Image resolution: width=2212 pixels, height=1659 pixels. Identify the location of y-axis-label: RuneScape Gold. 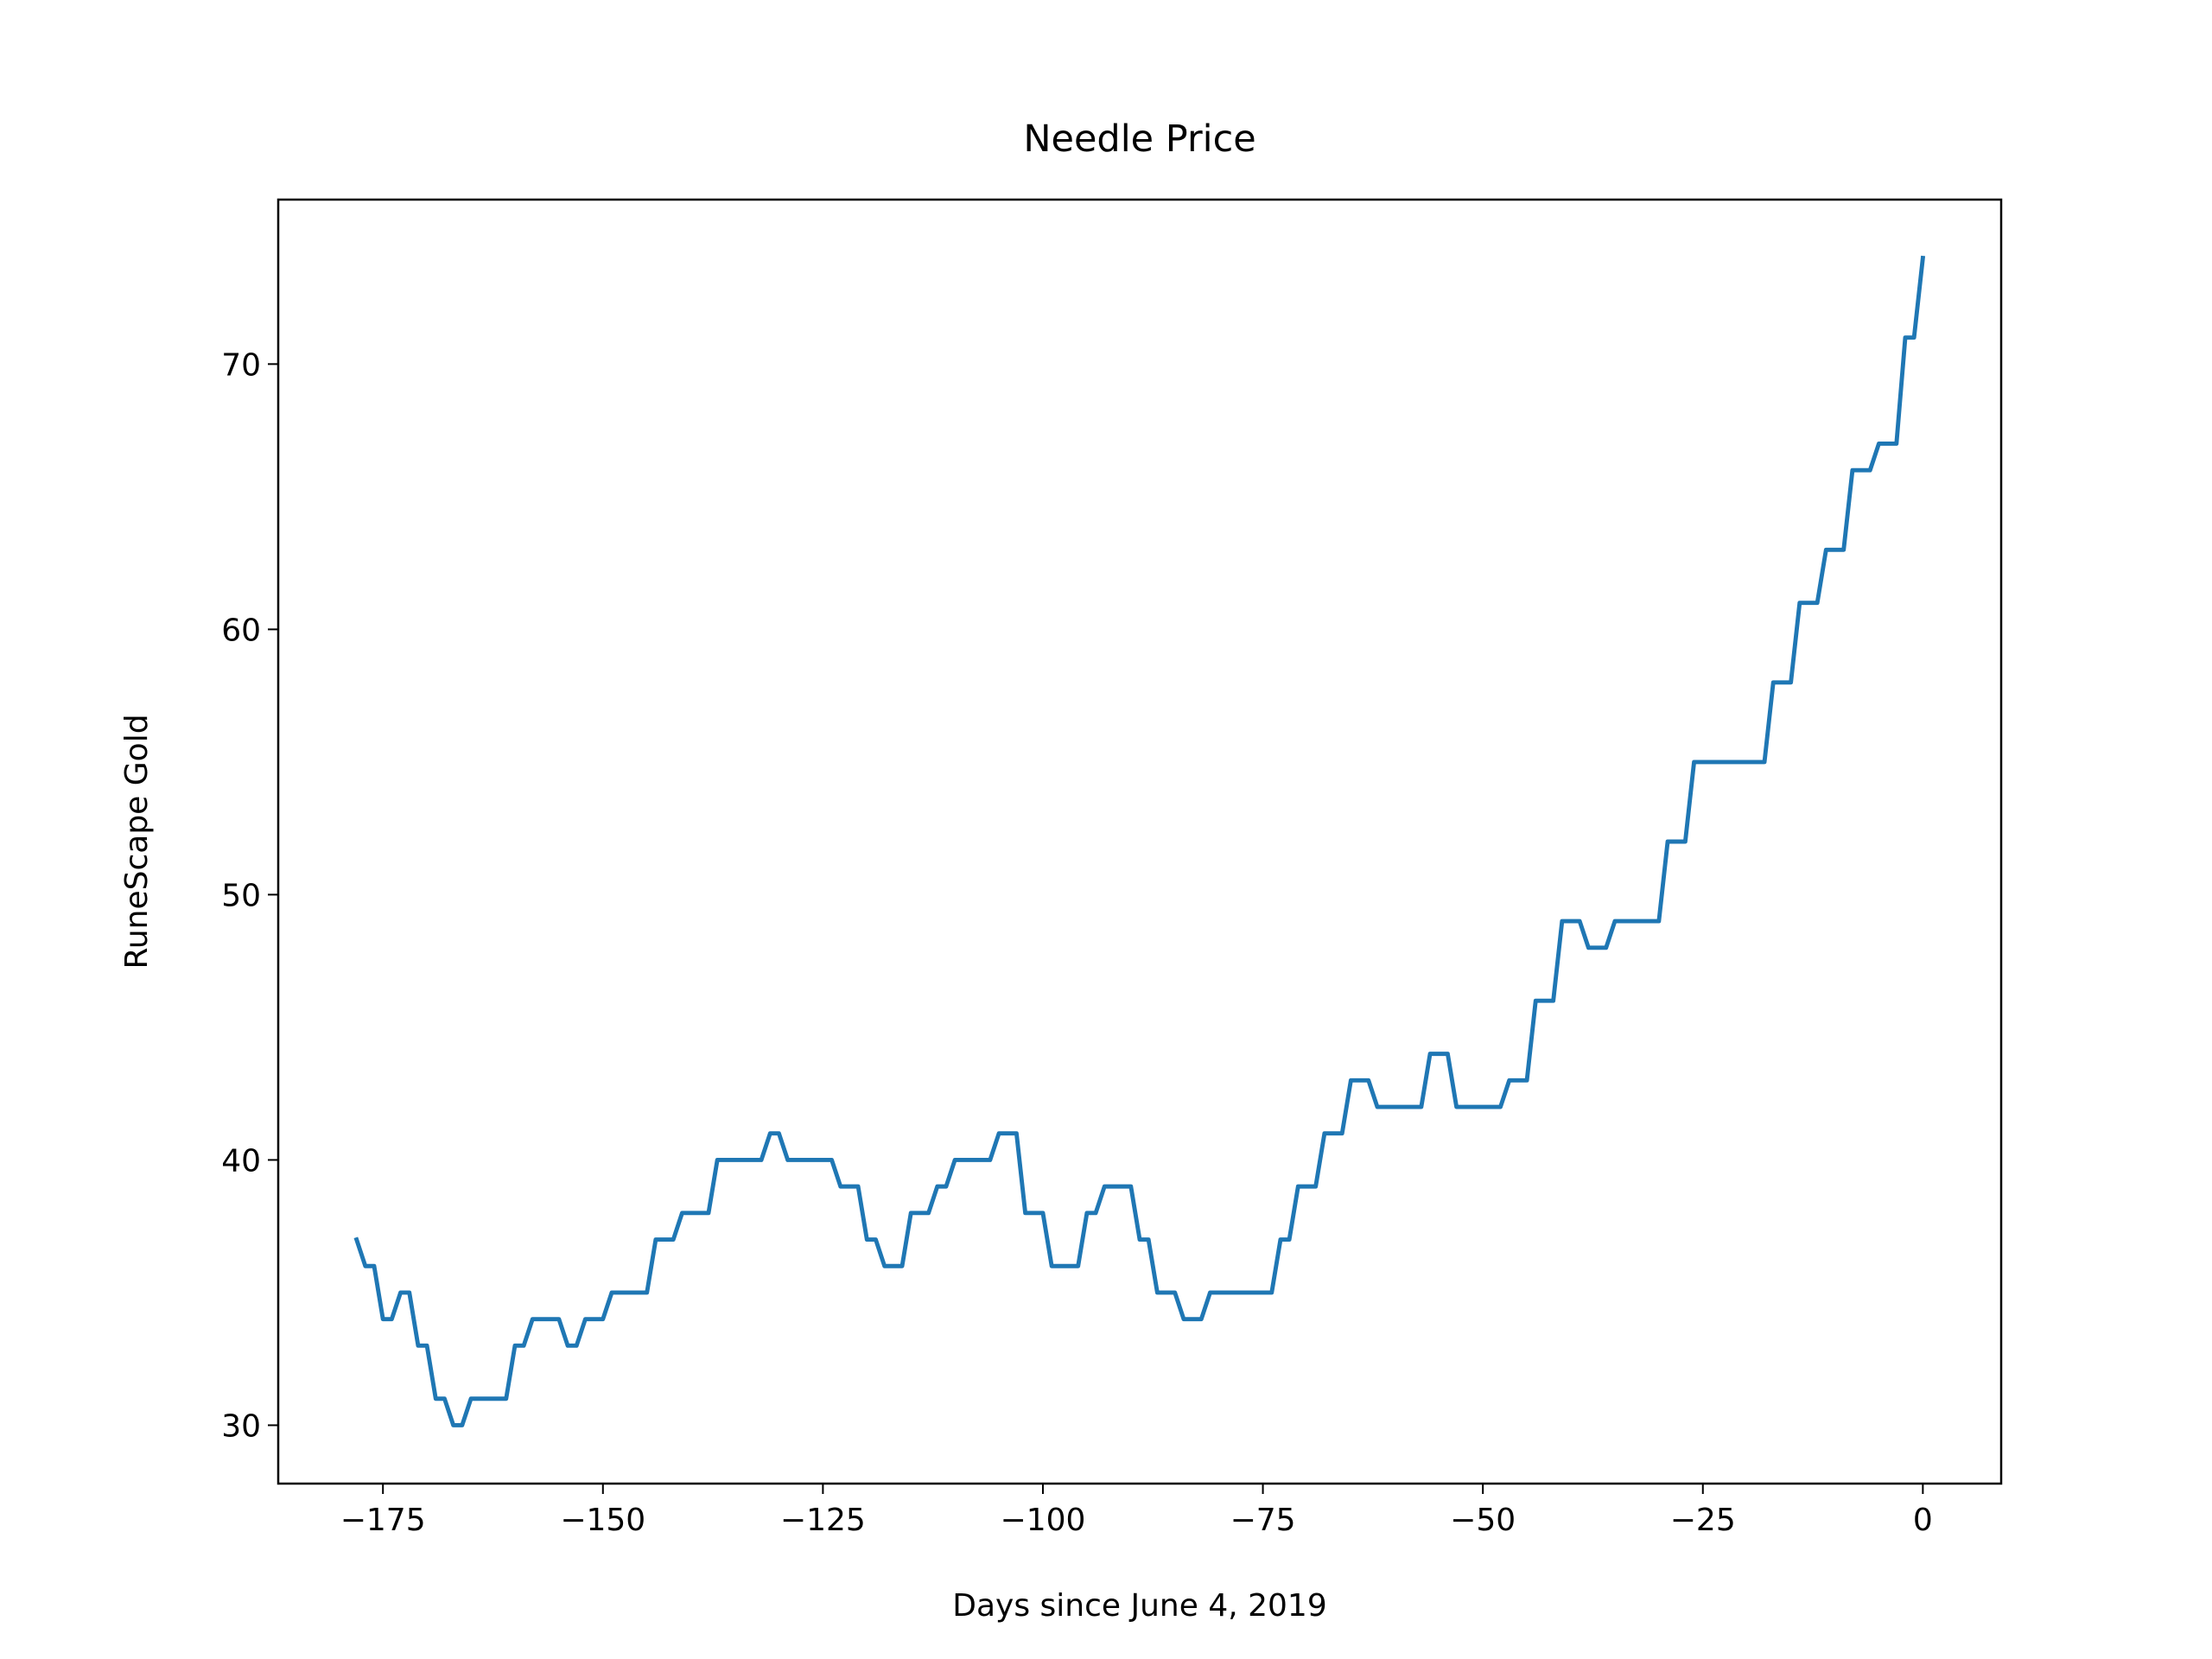
(137, 841).